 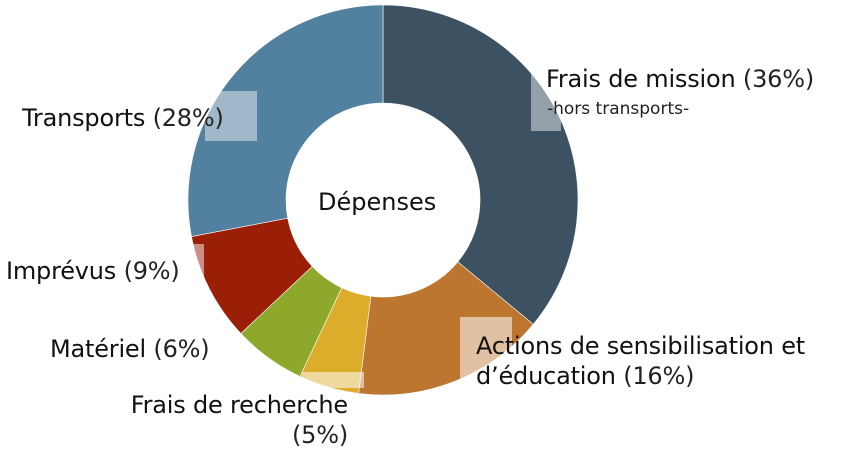 What do you see at coordinates (285, 120) in the screenshot?
I see `slice-transports` at bounding box center [285, 120].